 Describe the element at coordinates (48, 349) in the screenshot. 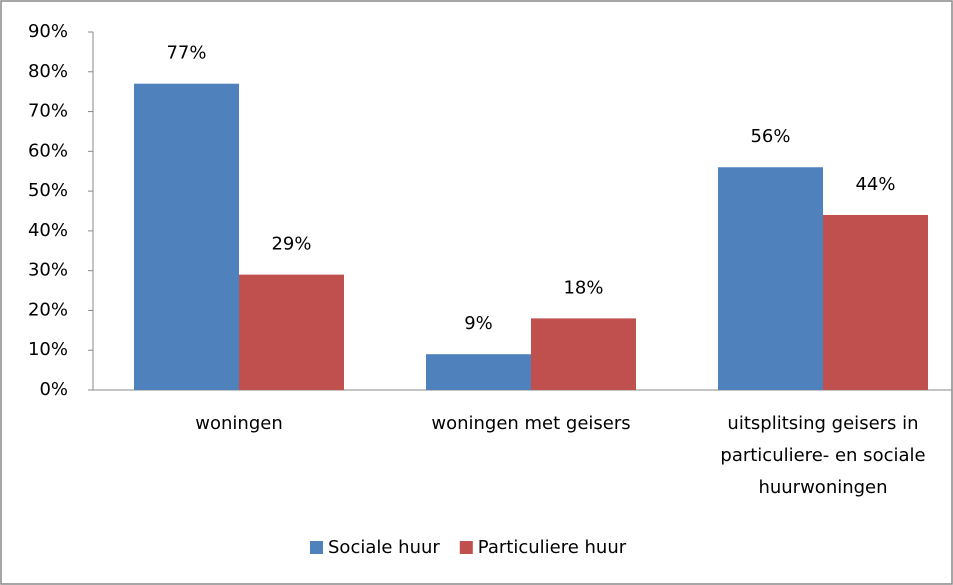

I see `y-tick-label: 10%` at that location.